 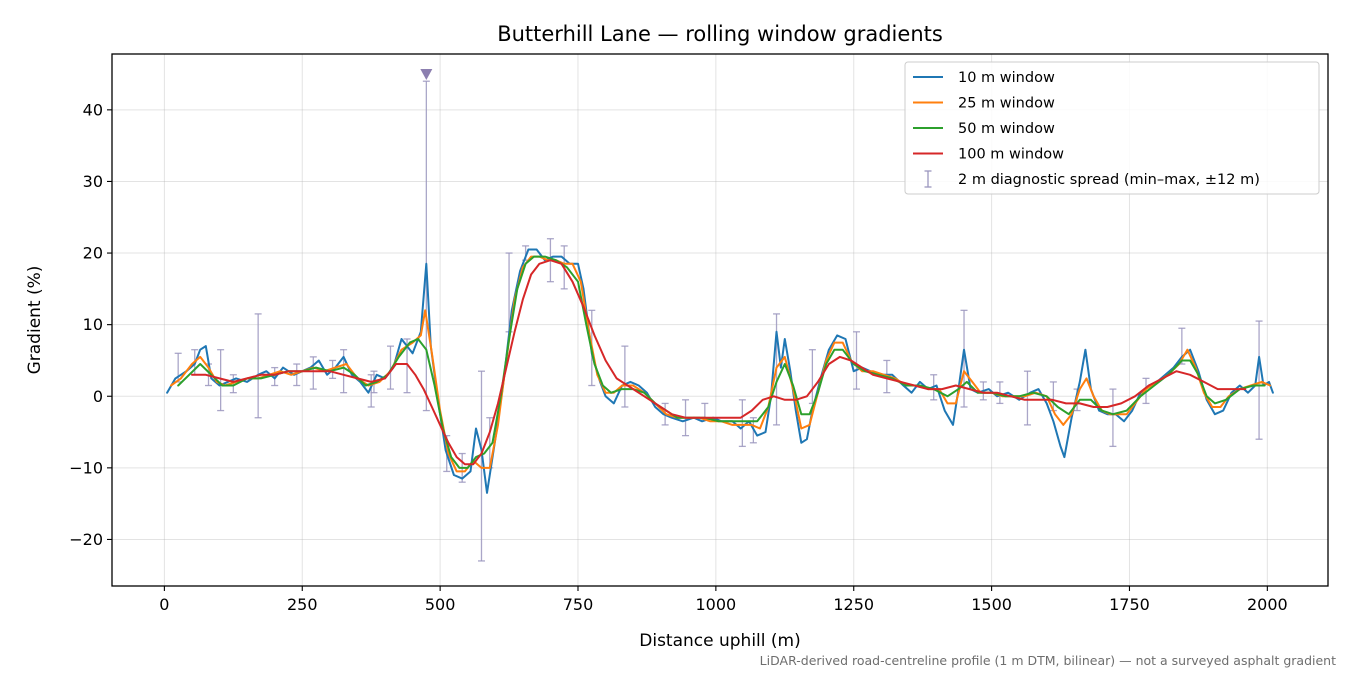 What do you see at coordinates (578, 604) in the screenshot?
I see `x-tick-label: 750` at bounding box center [578, 604].